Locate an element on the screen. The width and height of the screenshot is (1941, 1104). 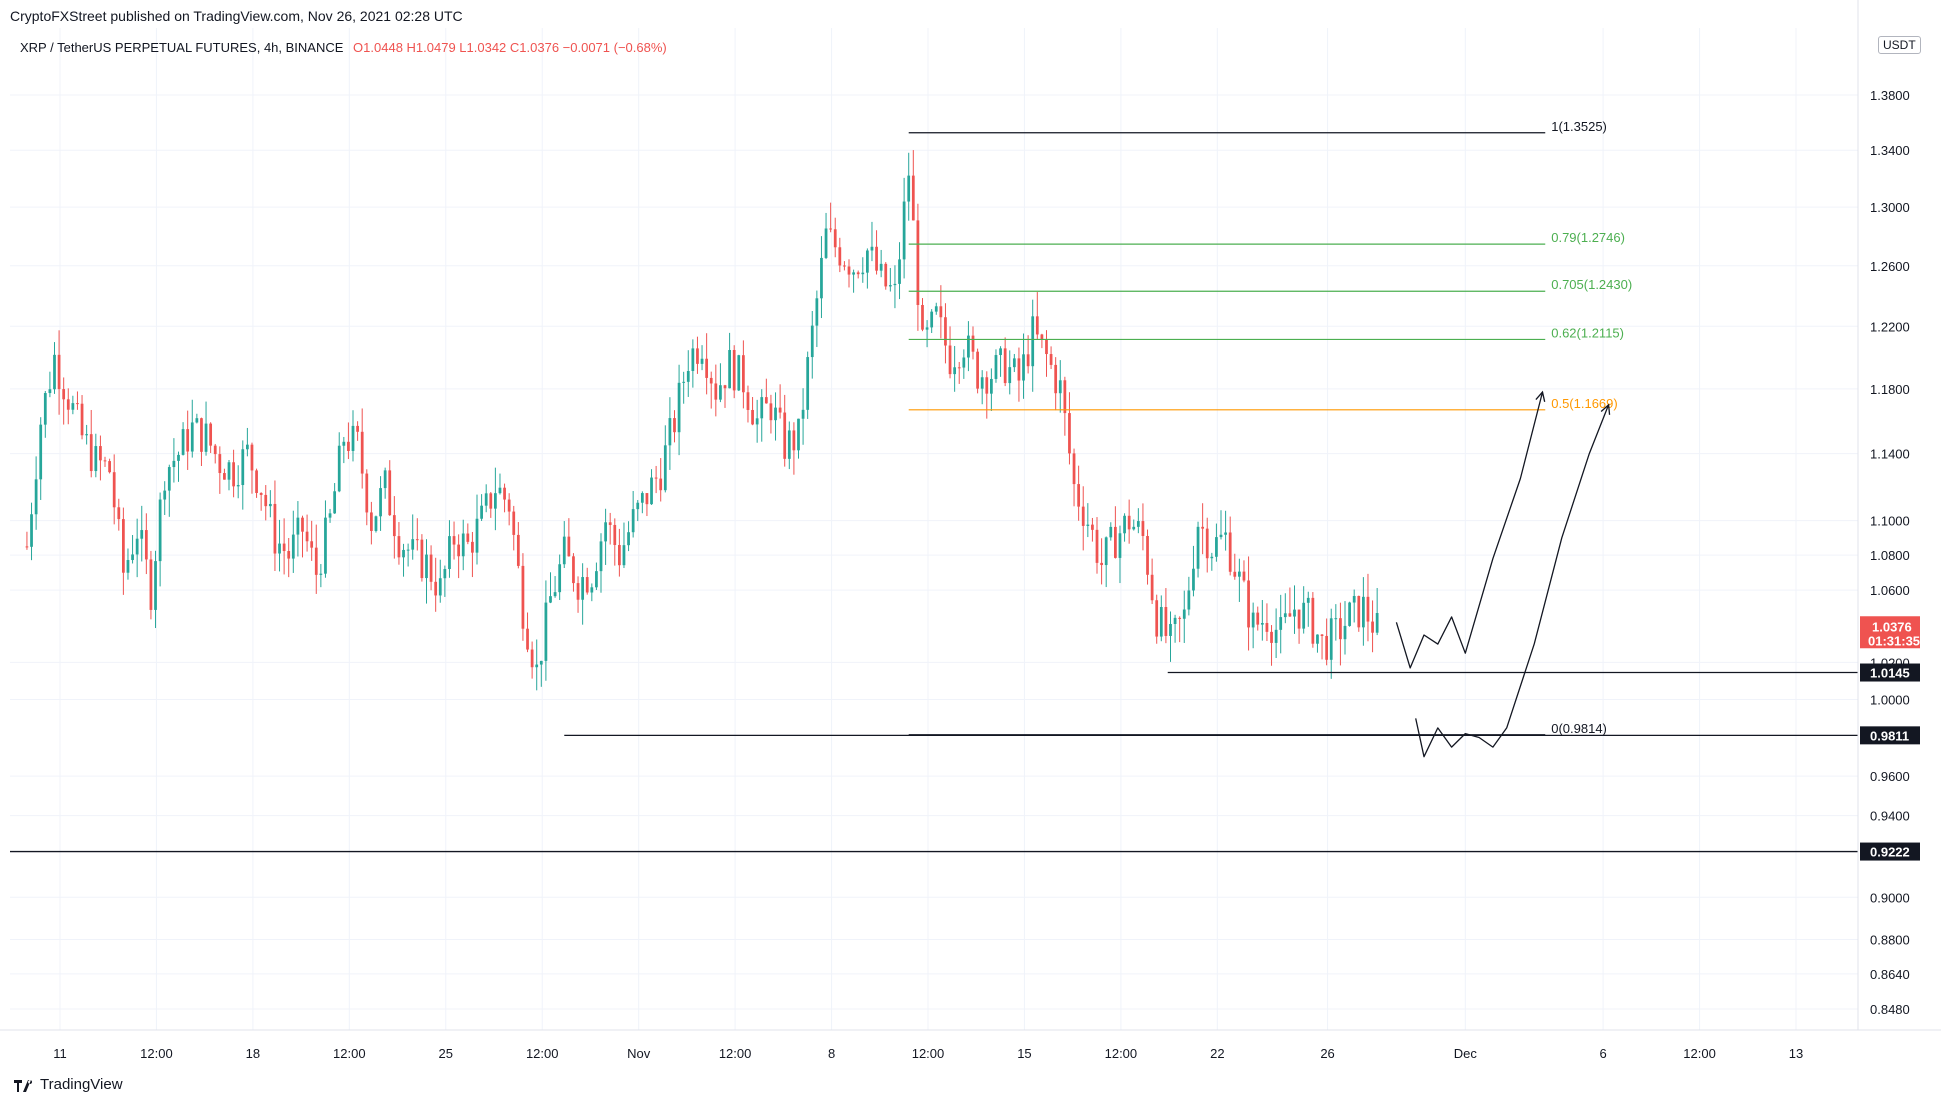
current-price-label: 1.0376 is located at coordinates (1892, 626).